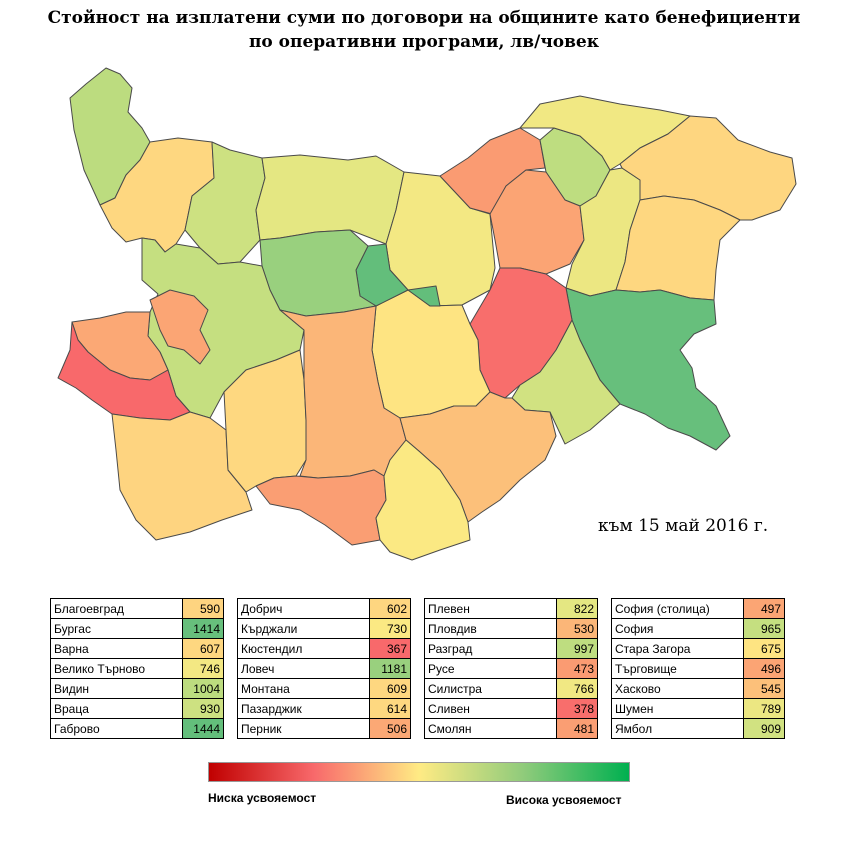 Image resolution: width=848 pixels, height=856 pixels. I want to click on region-value: 367, so click(390, 648).